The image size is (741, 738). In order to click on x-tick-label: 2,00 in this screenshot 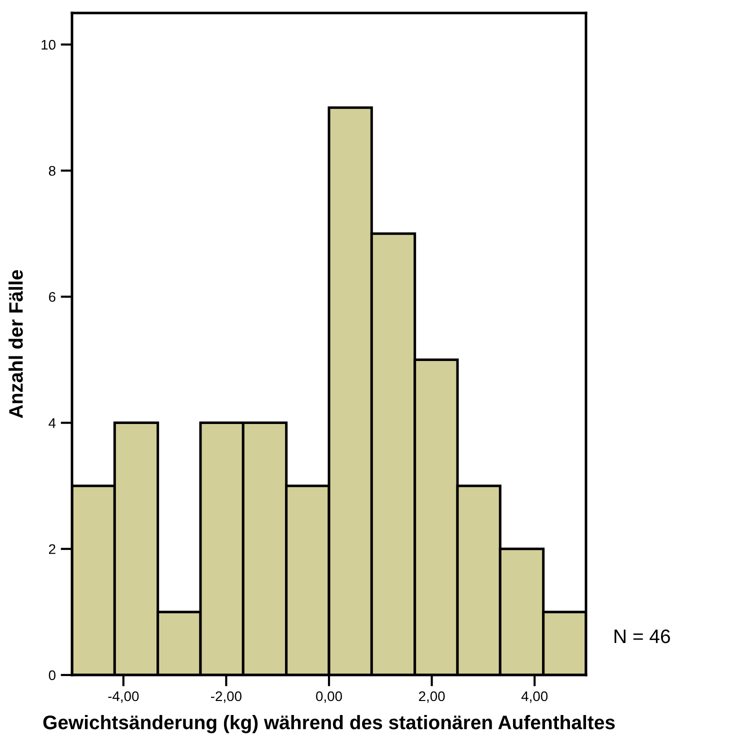, I will do `click(431, 697)`.